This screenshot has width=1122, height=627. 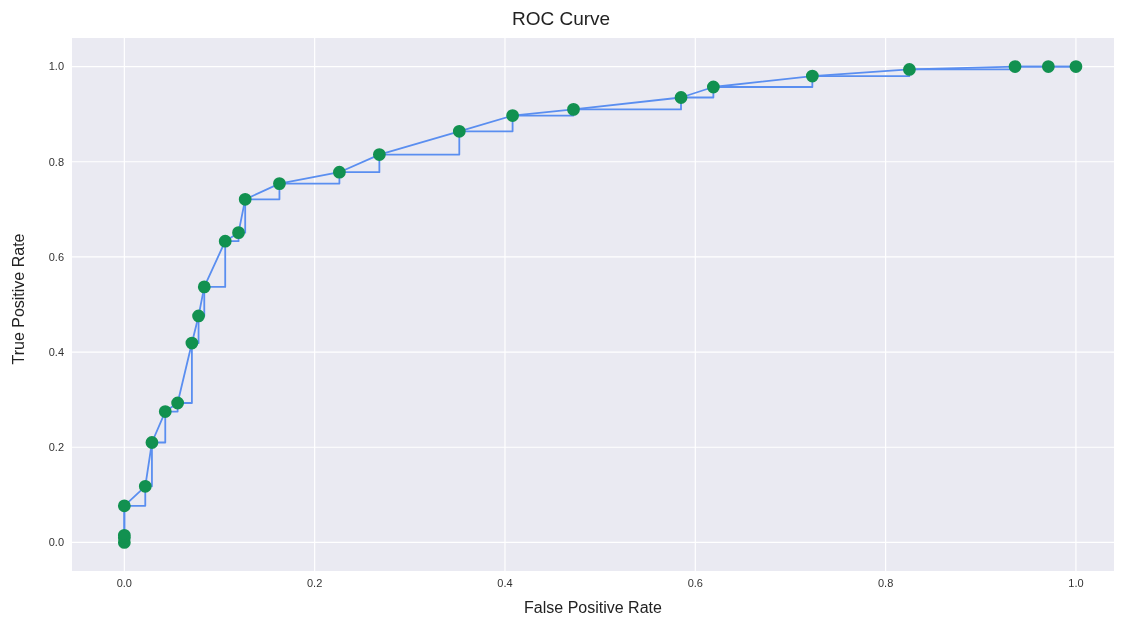 I want to click on y-axis-title: True Positive Rate, so click(x=18, y=299).